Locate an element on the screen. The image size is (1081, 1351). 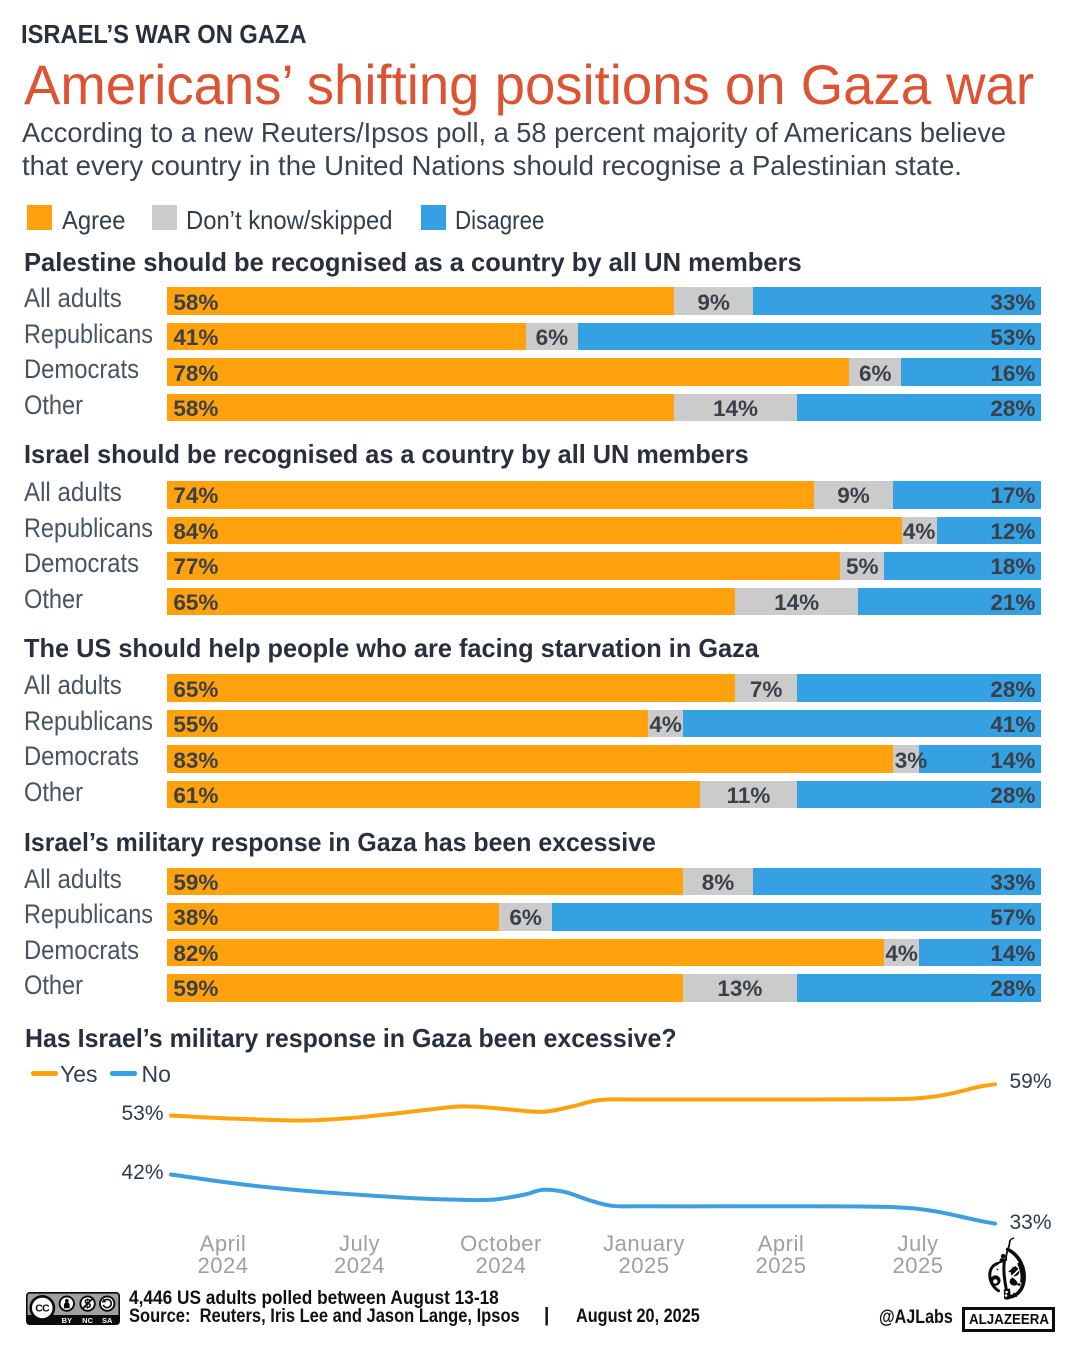
svg-text: NC is located at coordinates (87, 1320).